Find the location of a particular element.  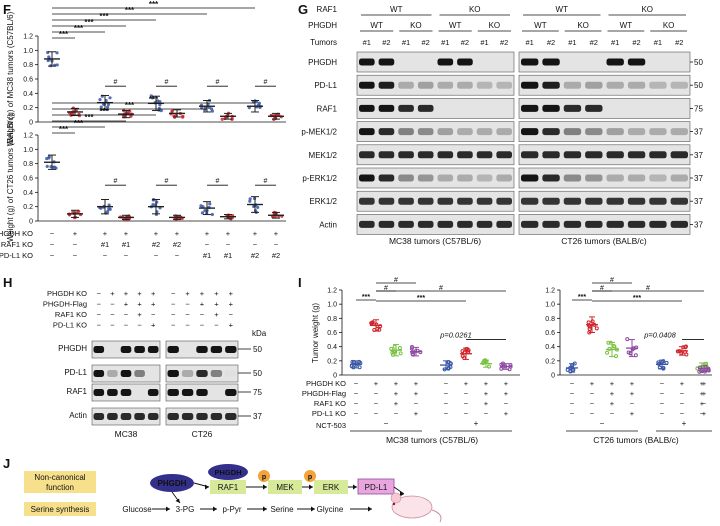

i-nct-plus: + is located at coordinates (476, 423).